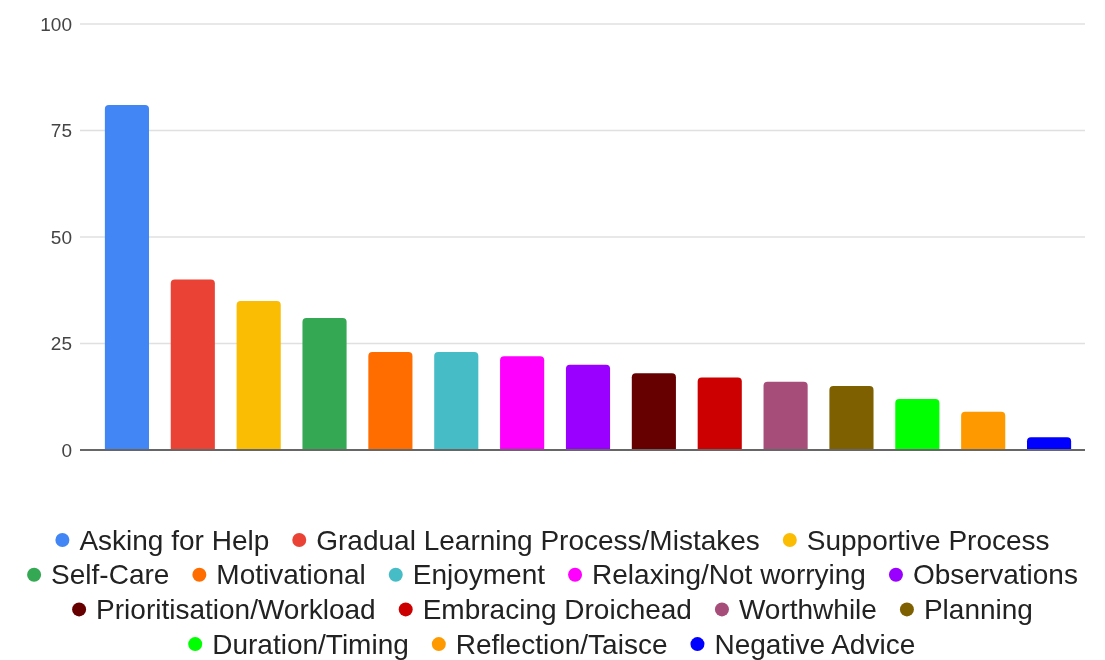  Describe the element at coordinates (61, 343) in the screenshot. I see `y-tick-label: 25` at that location.